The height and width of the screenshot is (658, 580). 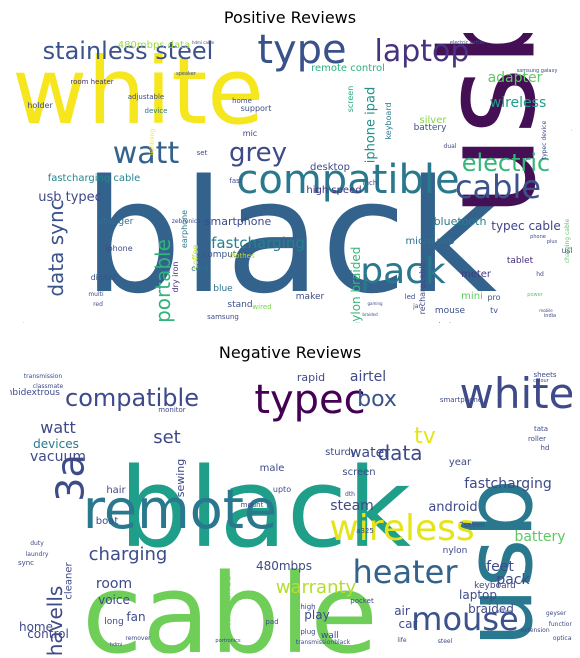 I want to click on negative-word-upto: upto, so click(x=282, y=489).